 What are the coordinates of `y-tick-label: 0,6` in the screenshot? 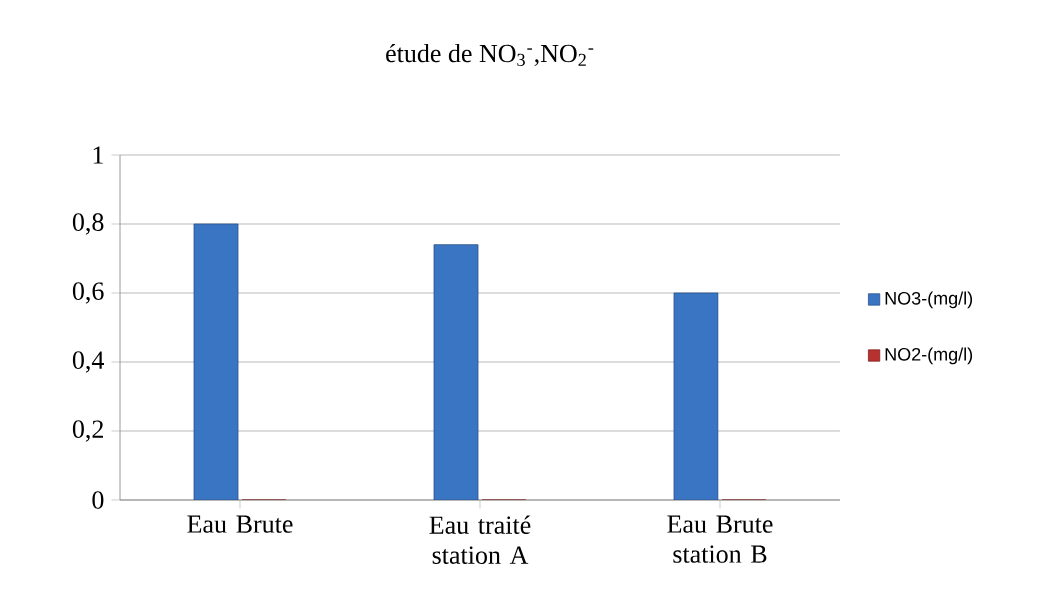 It's located at (88, 293).